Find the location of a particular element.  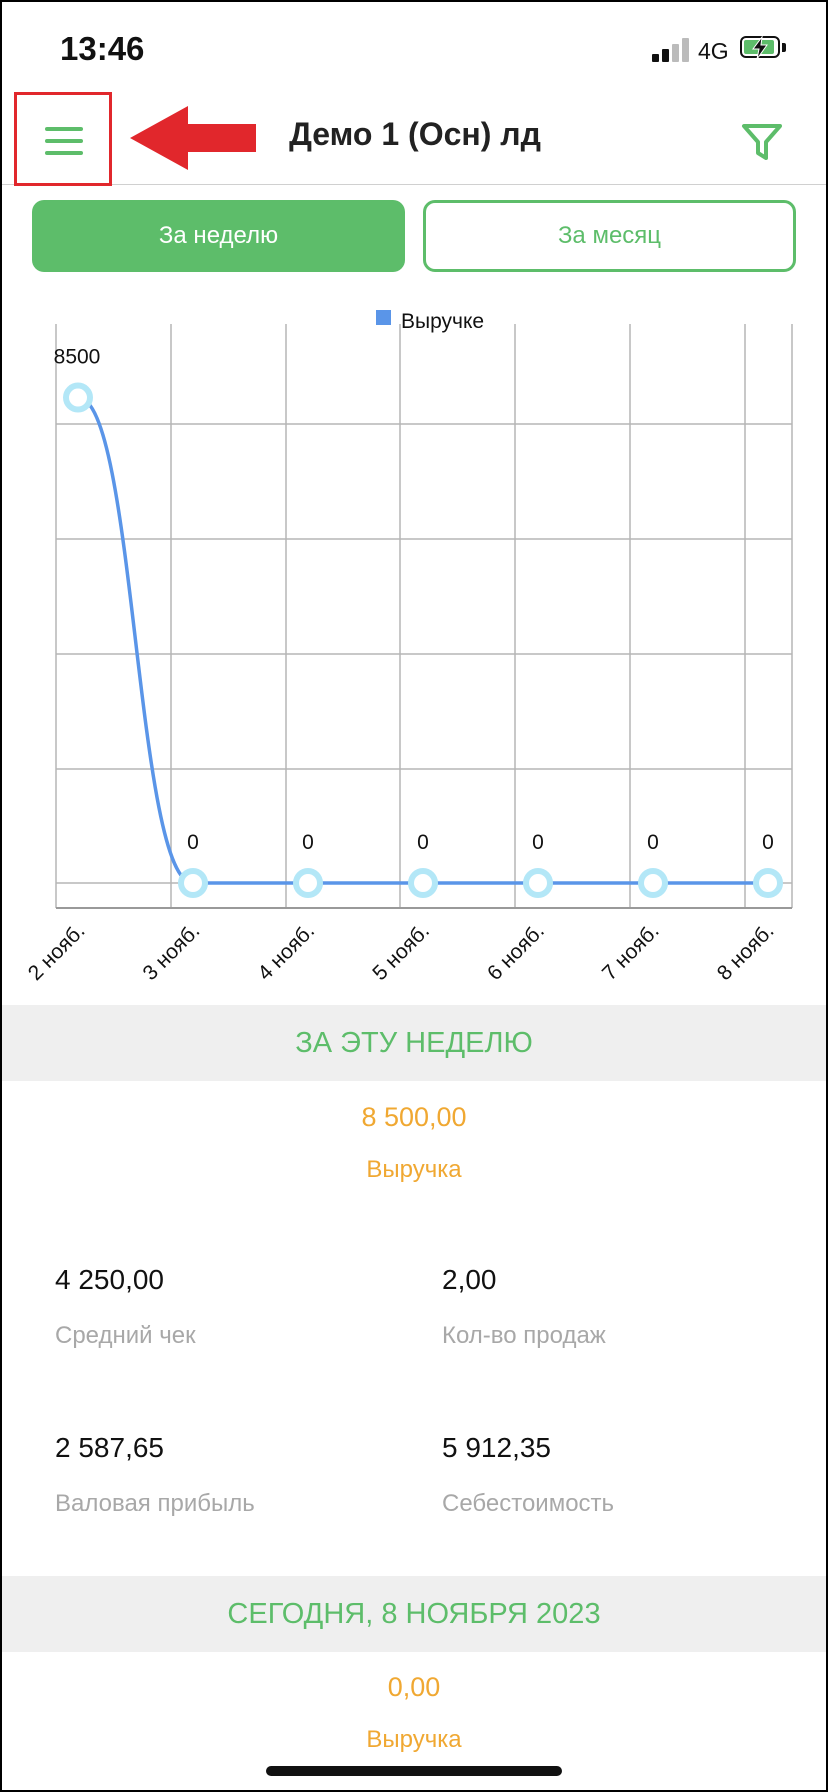

x-tick-label: 7 нояб. is located at coordinates (631, 952).